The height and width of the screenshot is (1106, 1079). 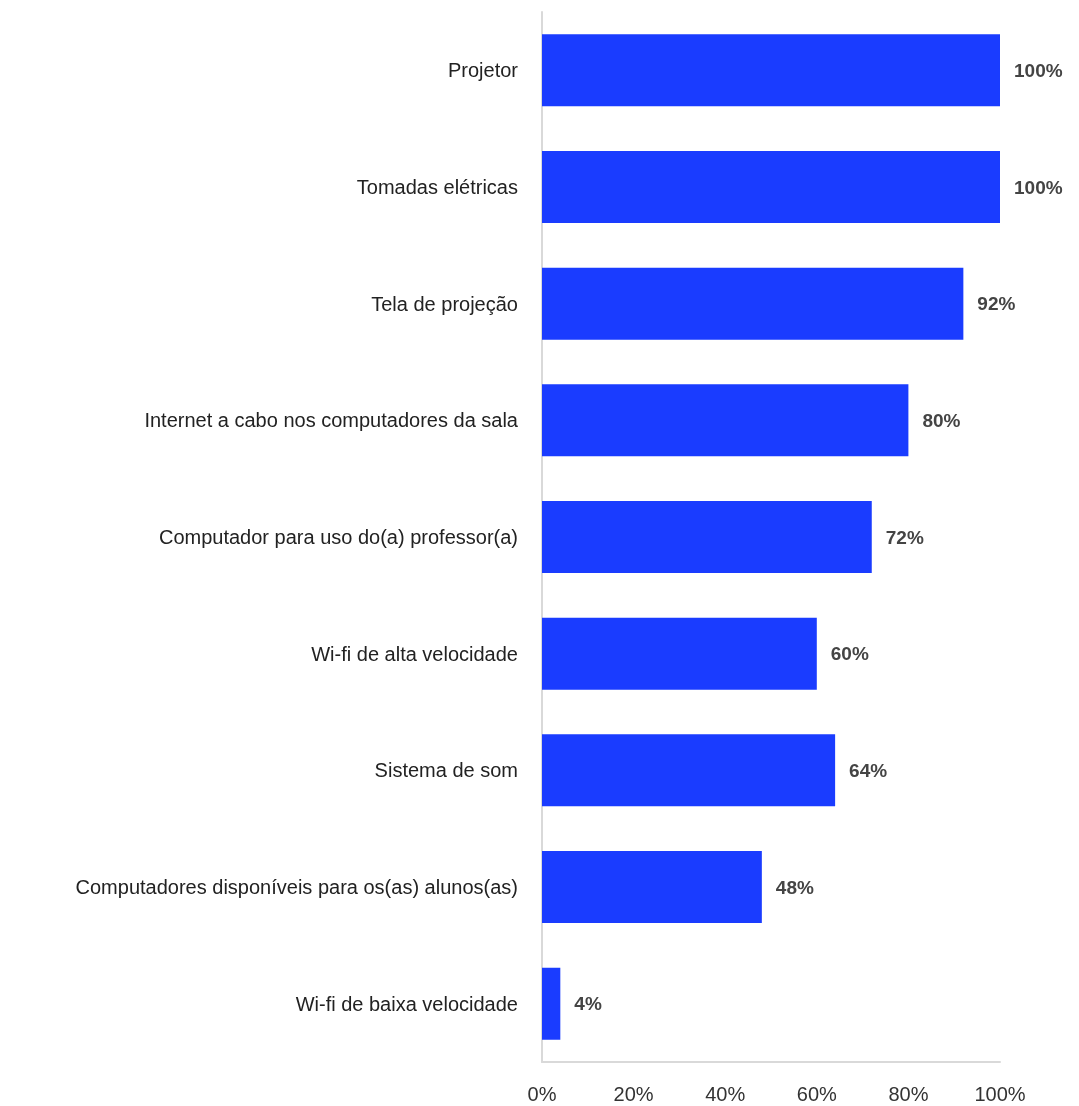 I want to click on data-label: 48%, so click(x=794, y=887).